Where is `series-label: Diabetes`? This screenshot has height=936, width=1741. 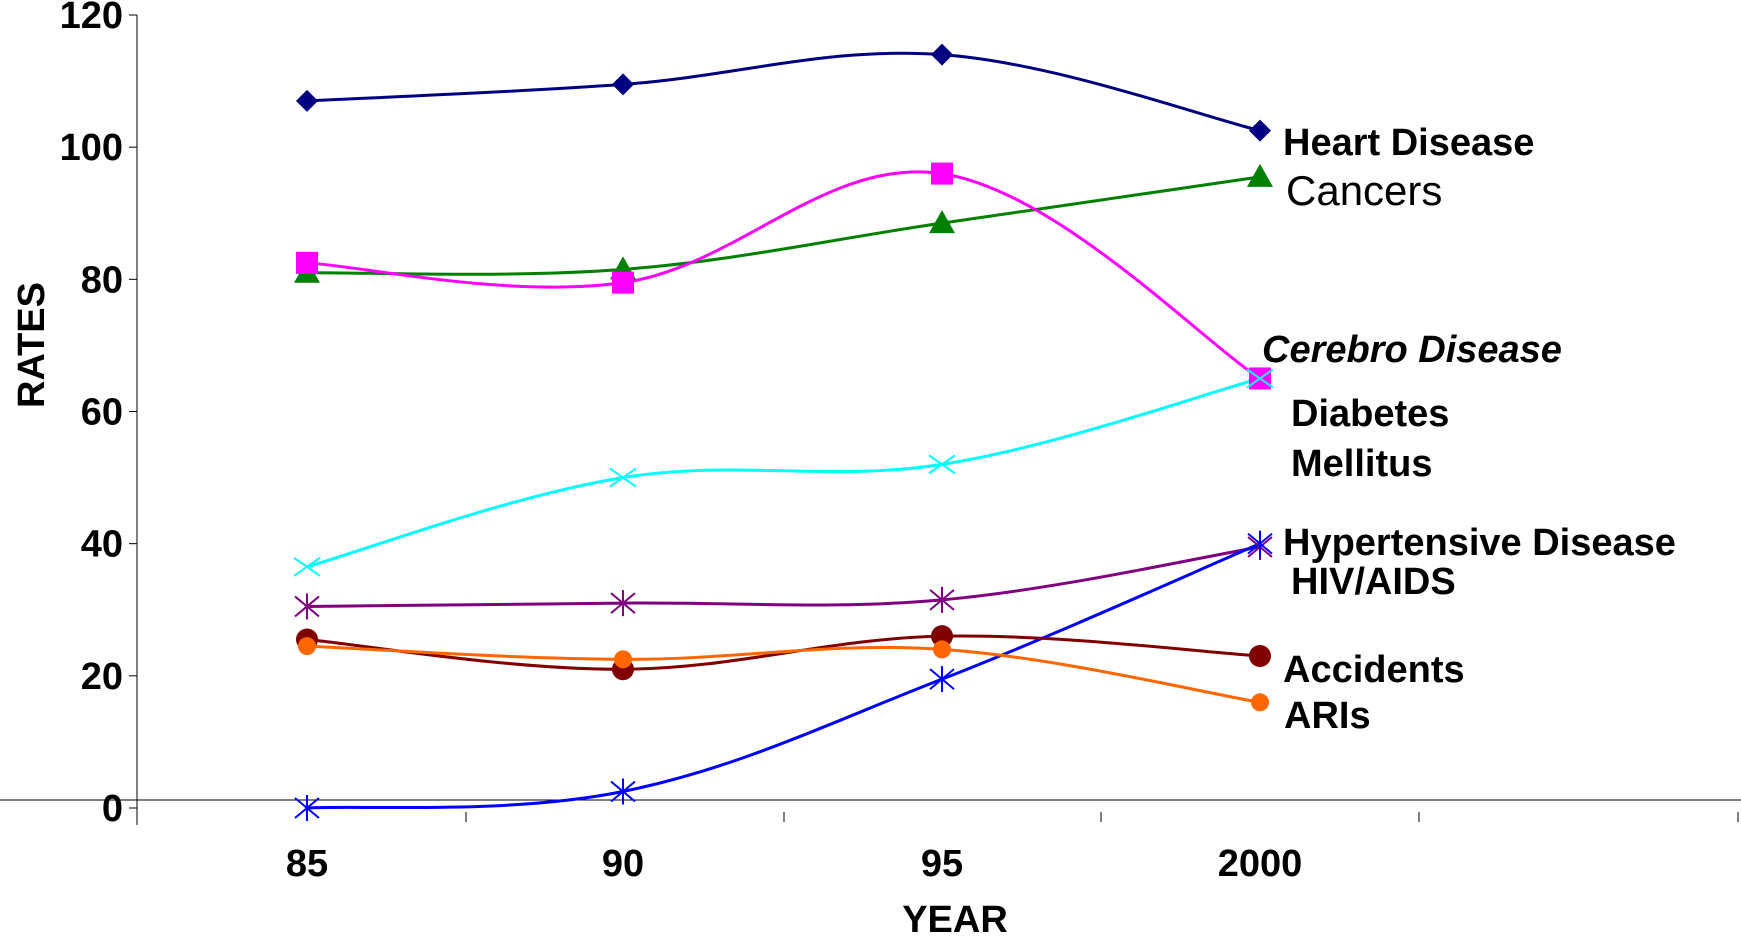
series-label: Diabetes is located at coordinates (1370, 414).